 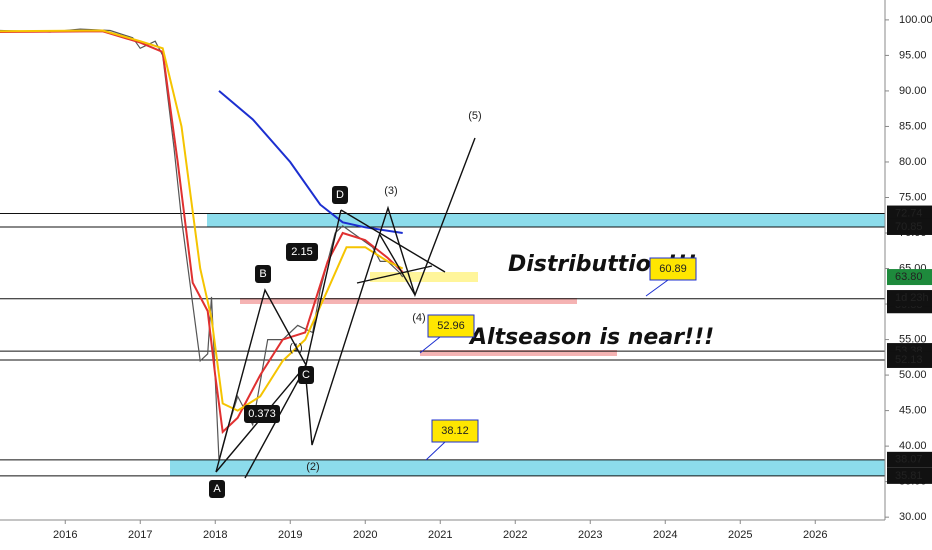 I want to click on x-tick-label: 2023, so click(x=590, y=535).